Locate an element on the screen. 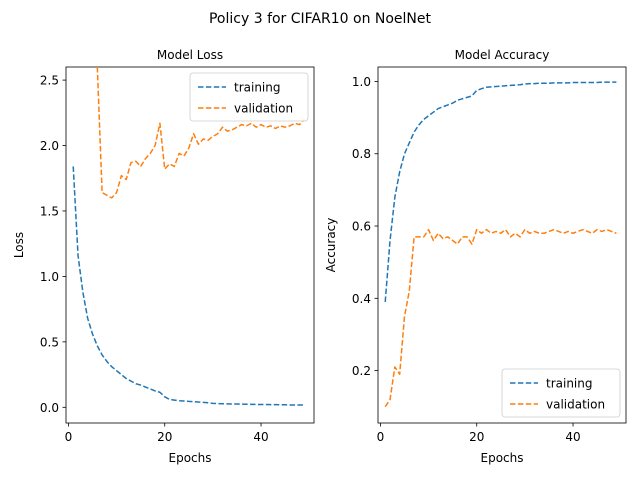 The image size is (640, 480). accuracy-y-tick-label: 0.6 is located at coordinates (361, 227).